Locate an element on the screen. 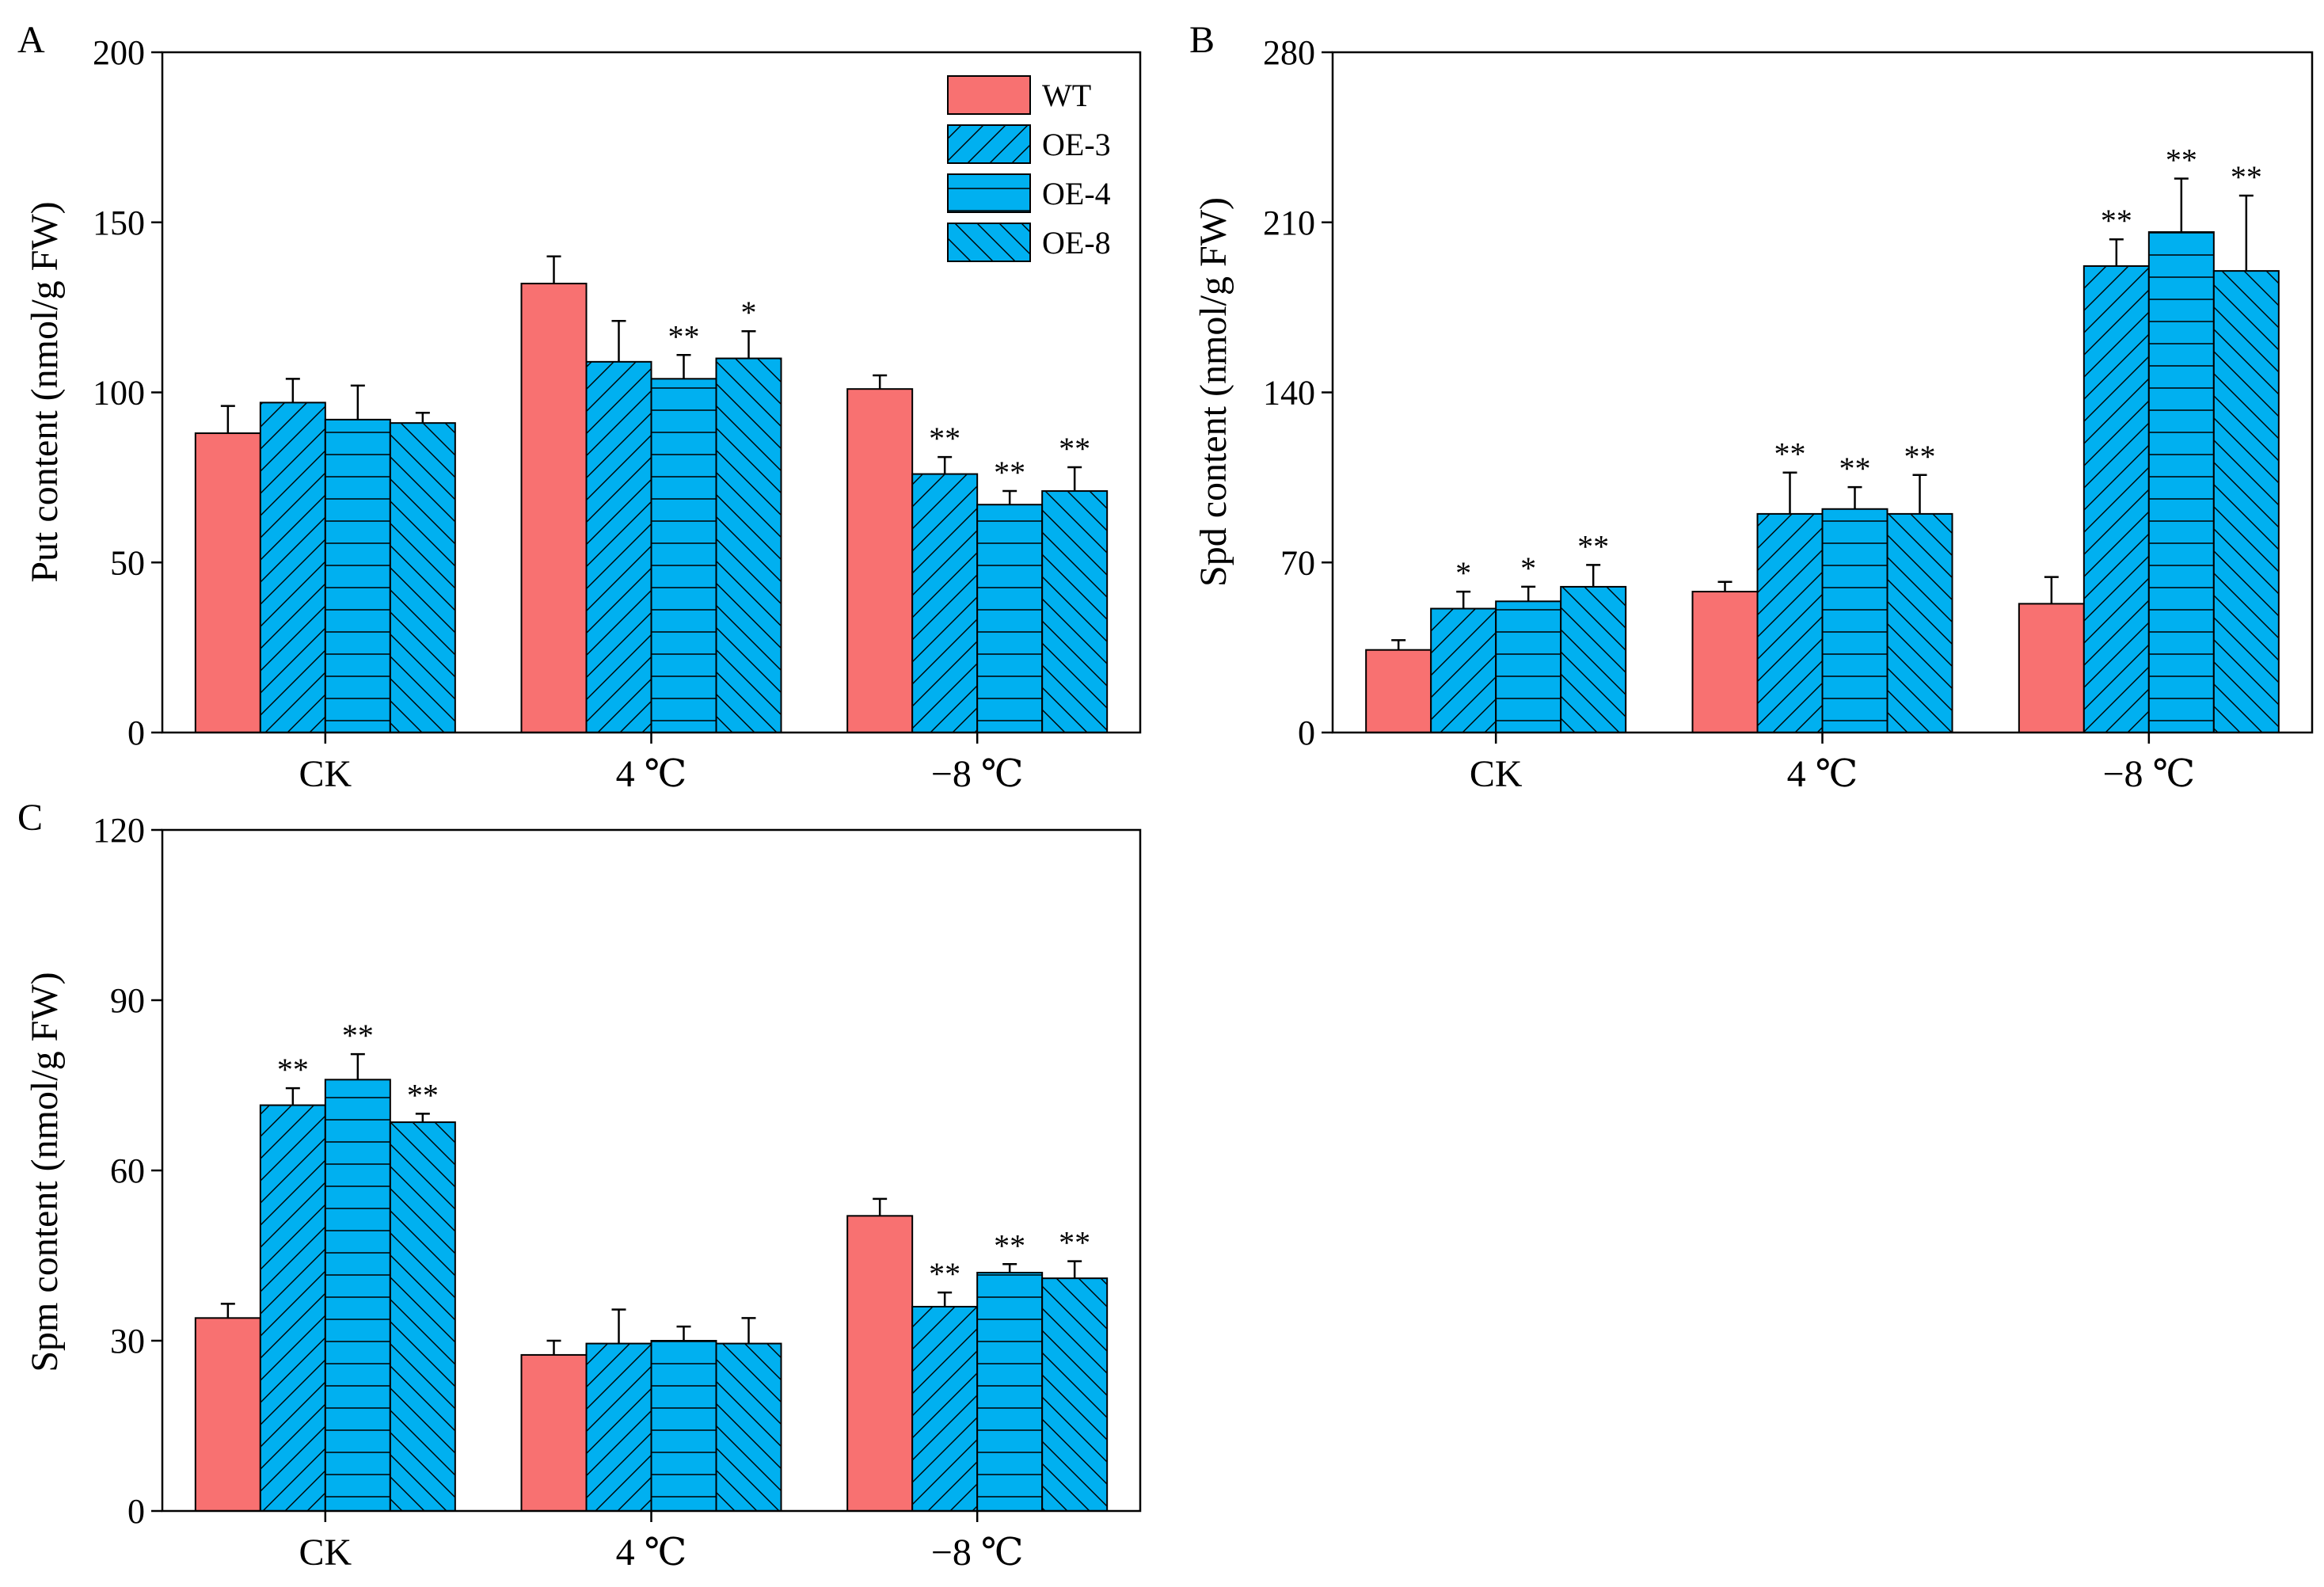  panel-a-sig-oe-8-4: * is located at coordinates (749, 312).